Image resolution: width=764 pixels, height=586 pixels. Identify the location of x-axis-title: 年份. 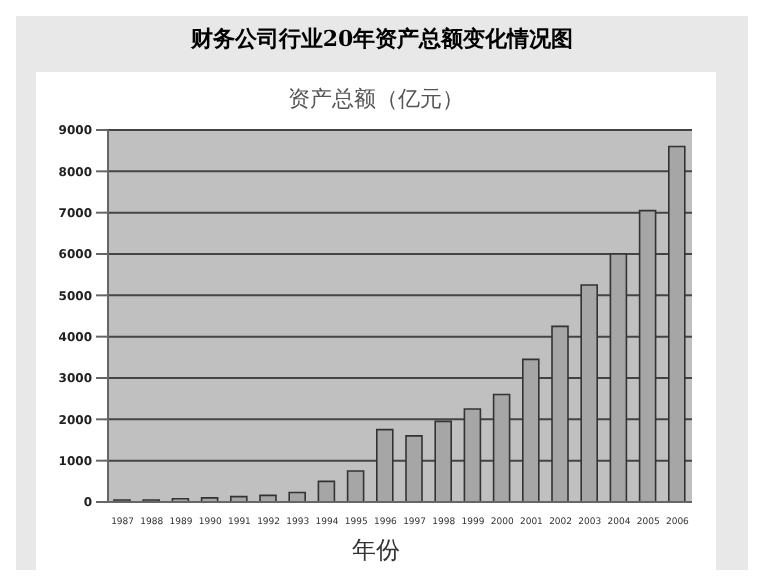
(376, 551).